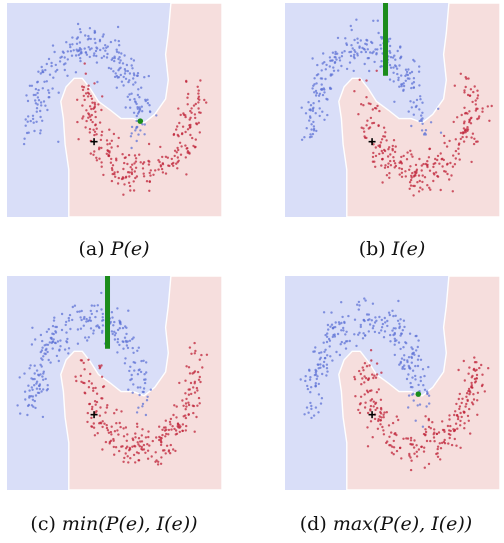 Image resolution: width=504 pixels, height=543 pixels. Describe the element at coordinates (90, 86) in the screenshot. I see `series-blue-moon` at that location.